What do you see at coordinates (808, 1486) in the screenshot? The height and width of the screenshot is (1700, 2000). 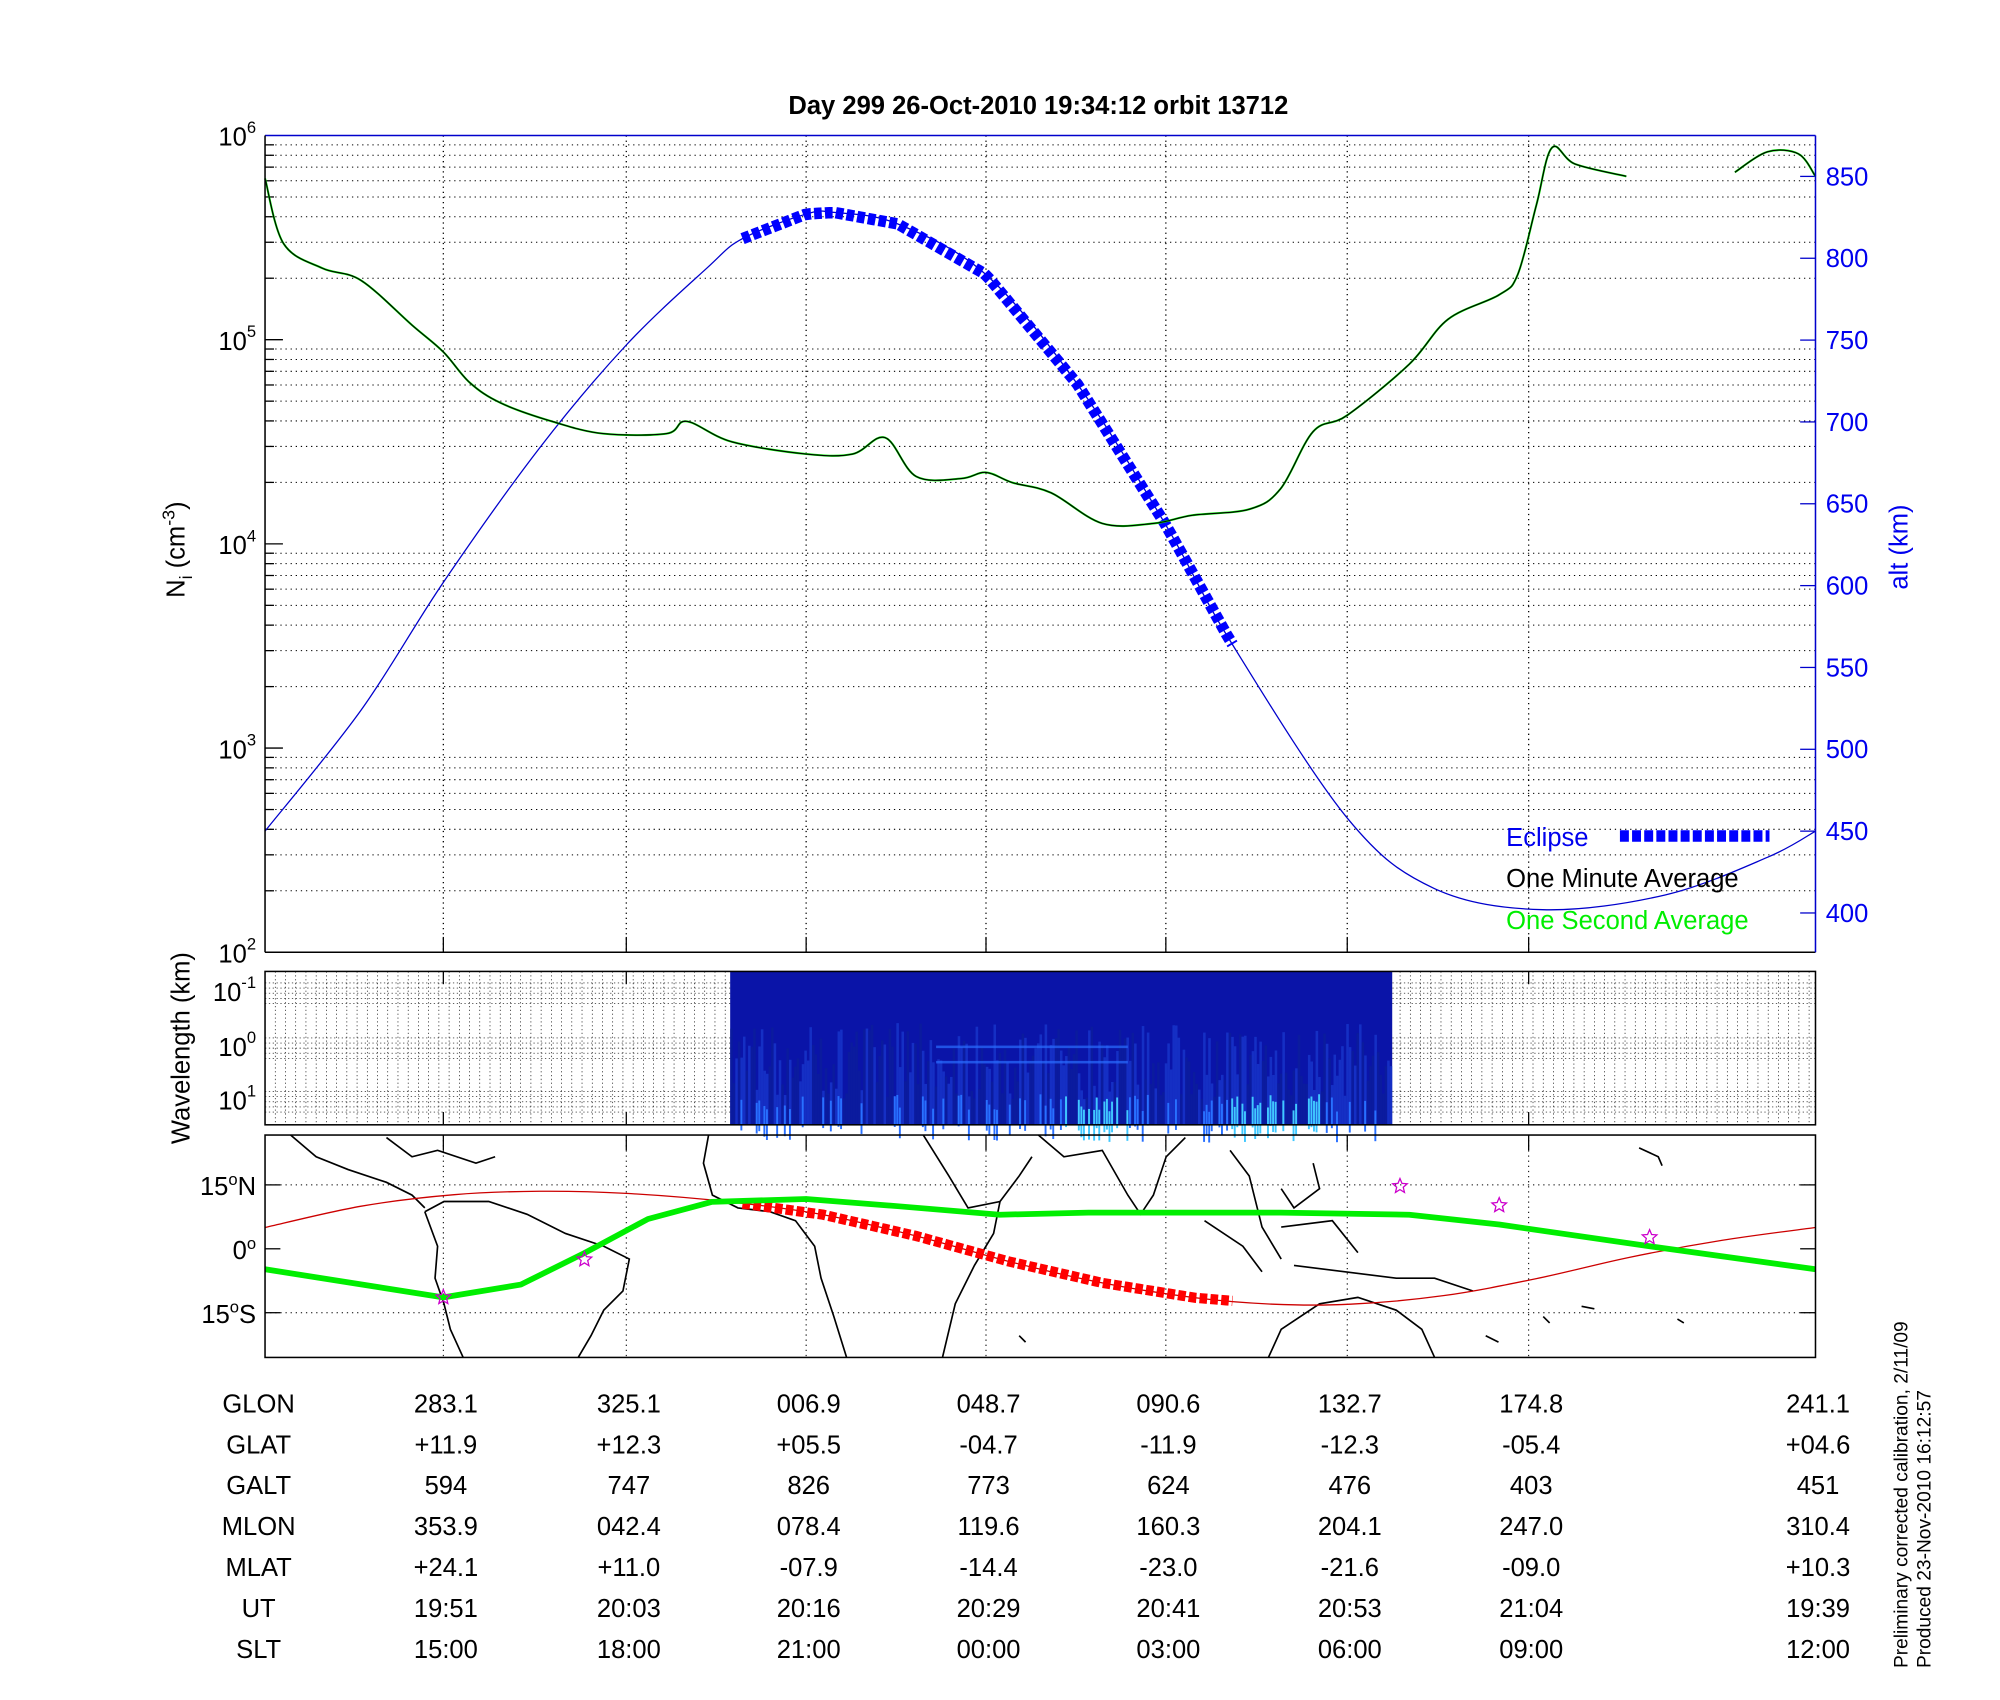 I see `table-cell: 826` at bounding box center [808, 1486].